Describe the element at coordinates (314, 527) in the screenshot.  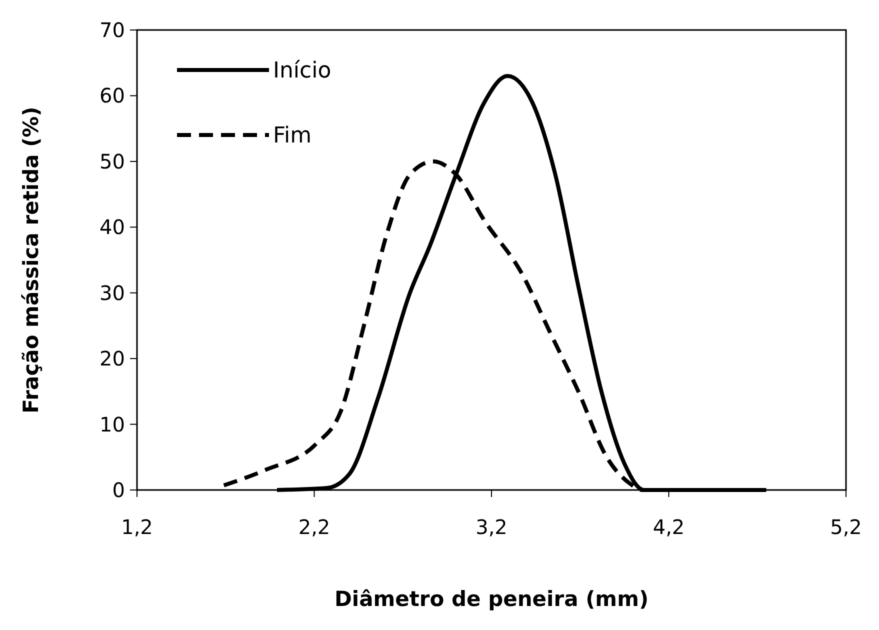
I see `x-tick-label: 2,2` at that location.